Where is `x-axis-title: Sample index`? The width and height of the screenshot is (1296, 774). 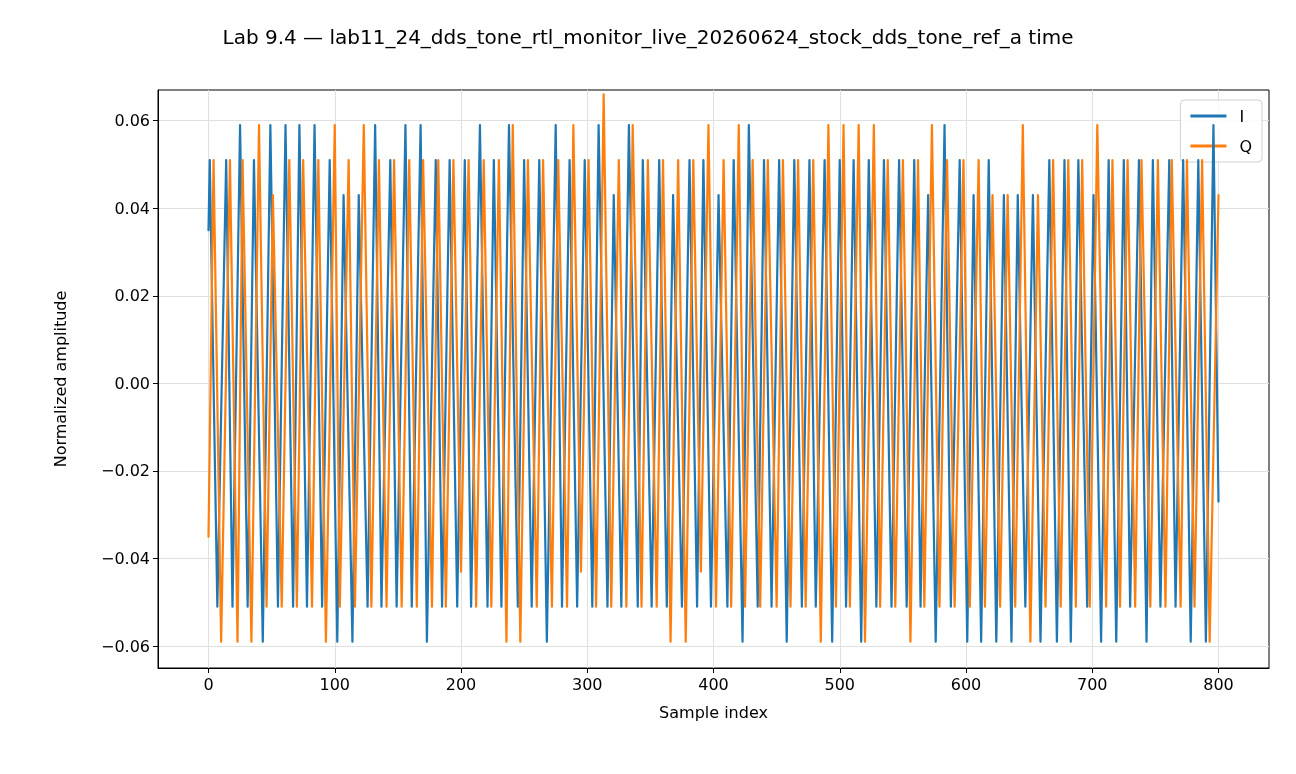 x-axis-title: Sample index is located at coordinates (713, 712).